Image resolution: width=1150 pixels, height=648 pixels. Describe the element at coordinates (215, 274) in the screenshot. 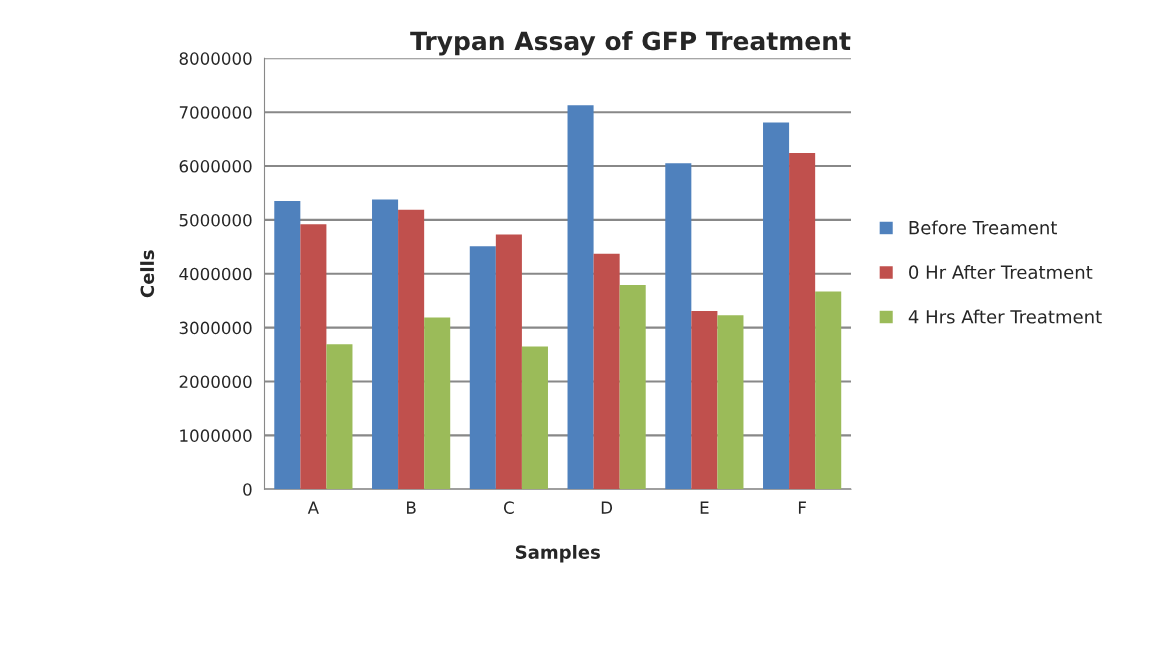

I see `y-tick-label: 4000000` at that location.